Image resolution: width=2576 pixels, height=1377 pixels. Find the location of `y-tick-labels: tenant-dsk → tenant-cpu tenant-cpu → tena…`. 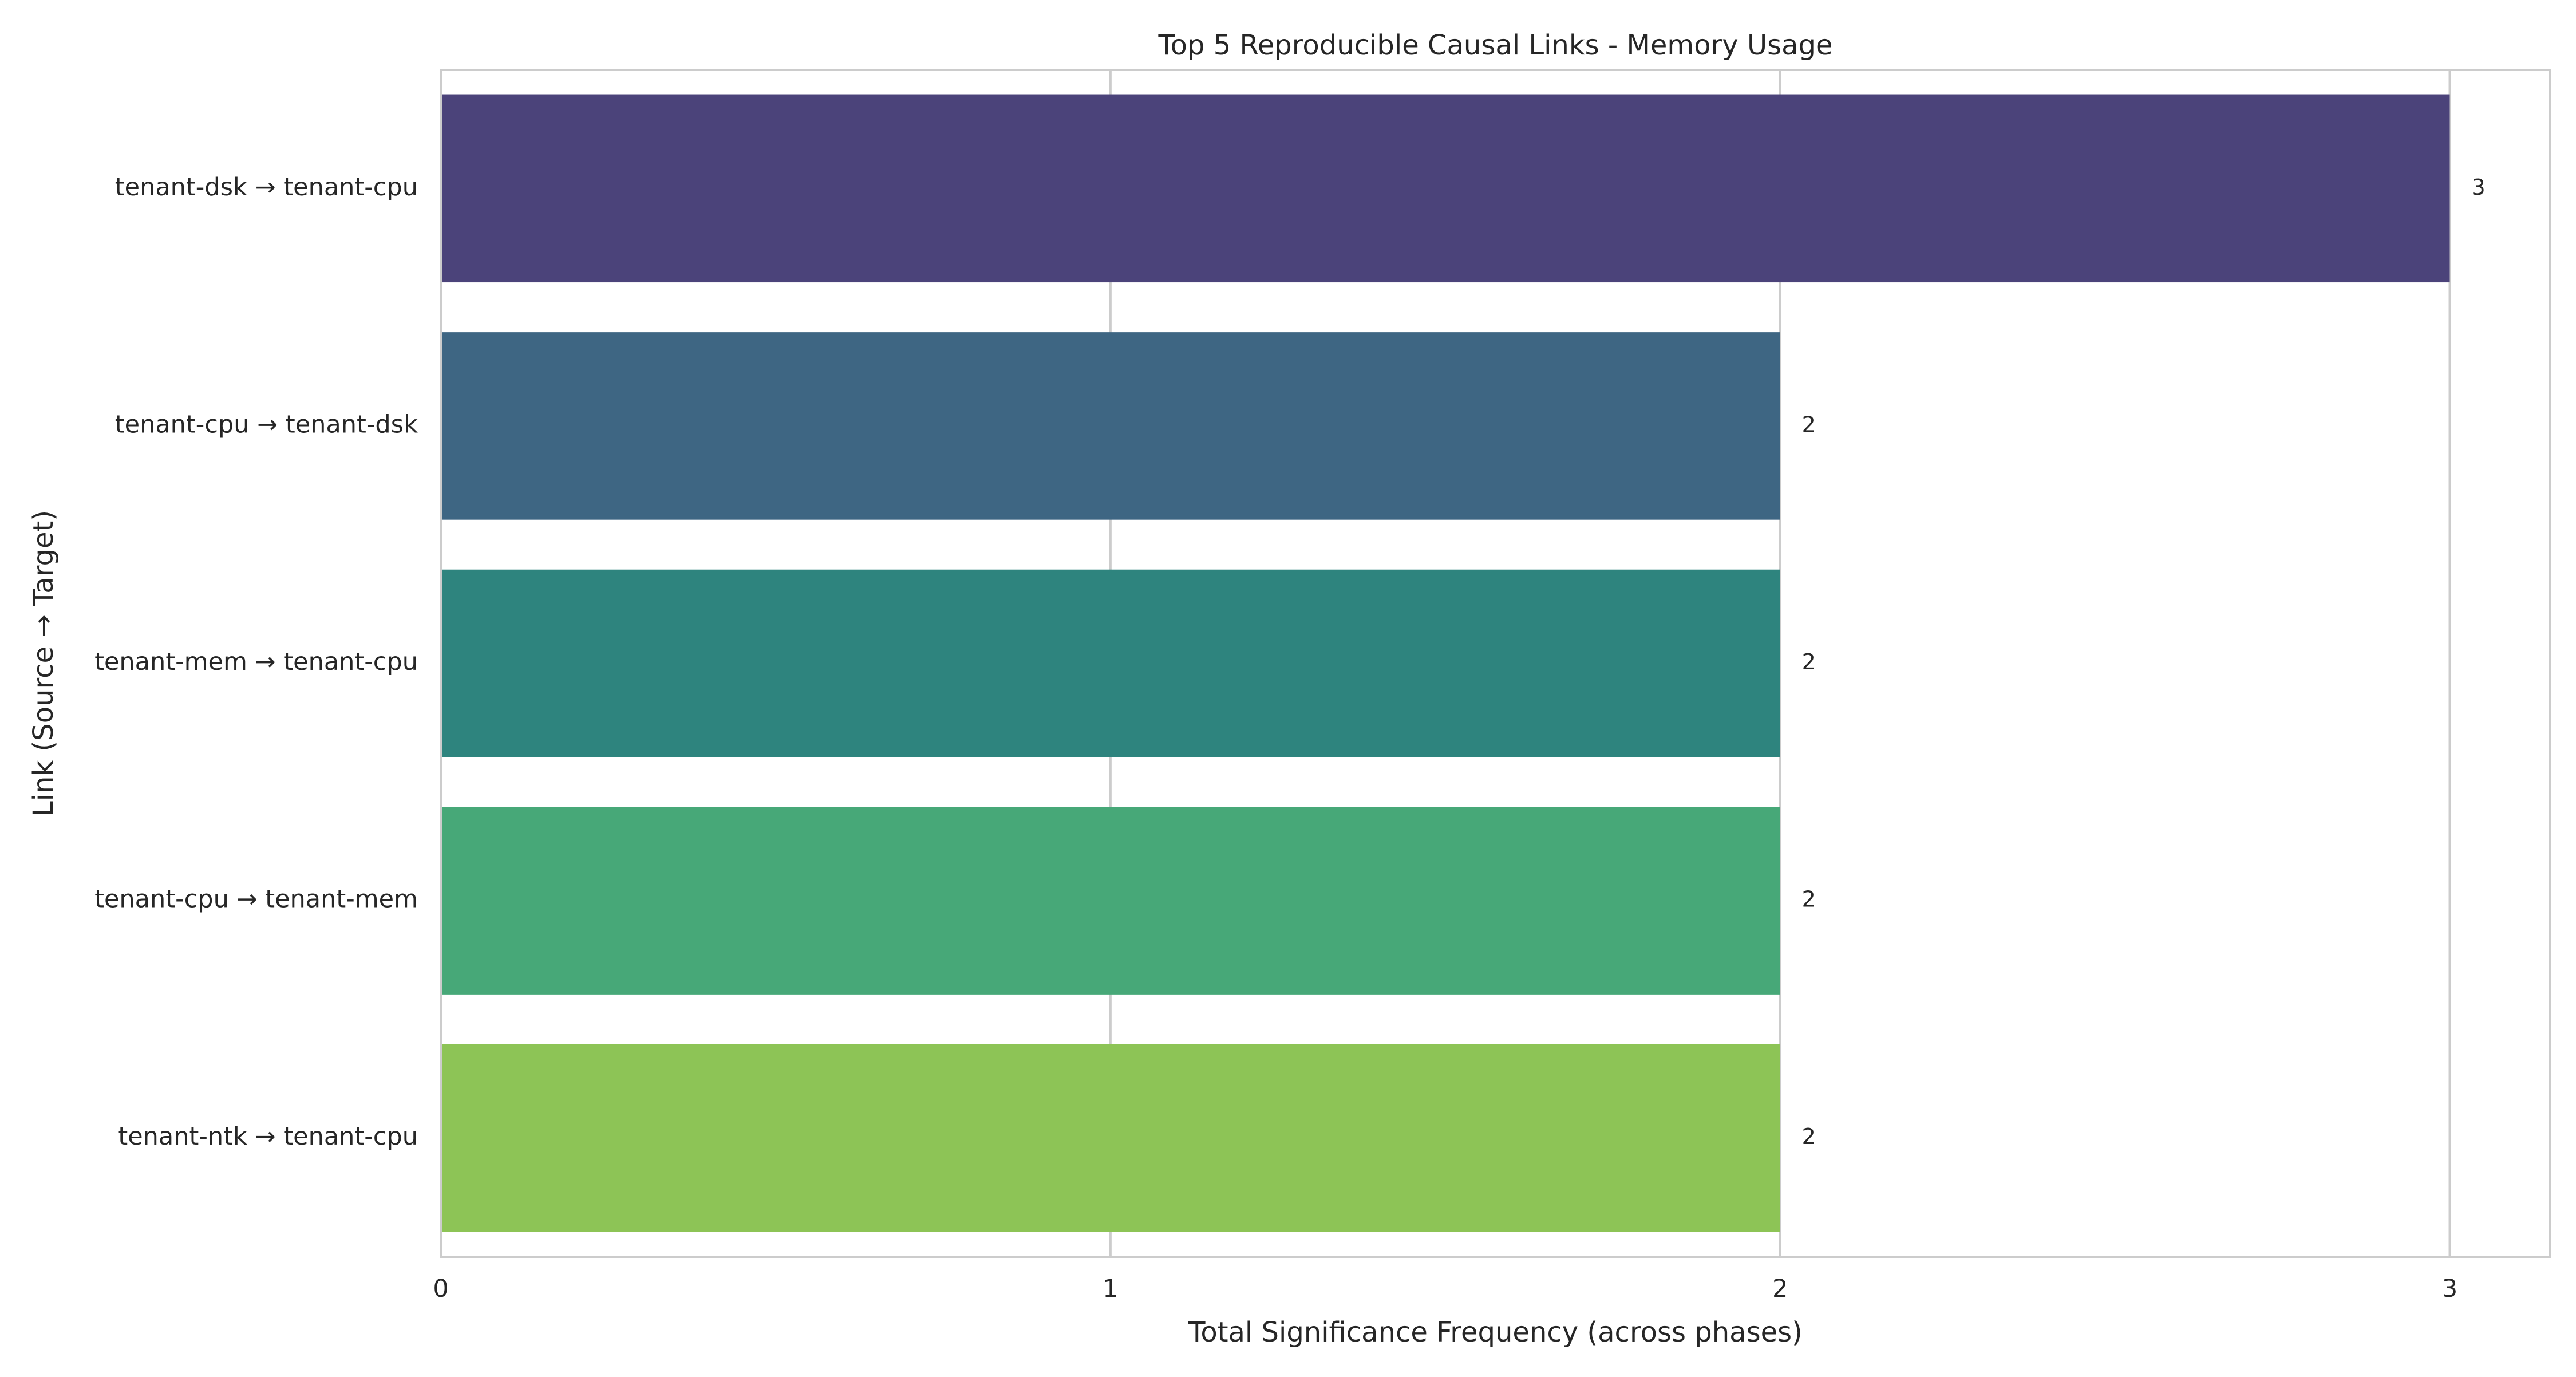

y-tick-labels: tenant-dsk → tenant-cpu tenant-cpu → tena… is located at coordinates (256, 662).